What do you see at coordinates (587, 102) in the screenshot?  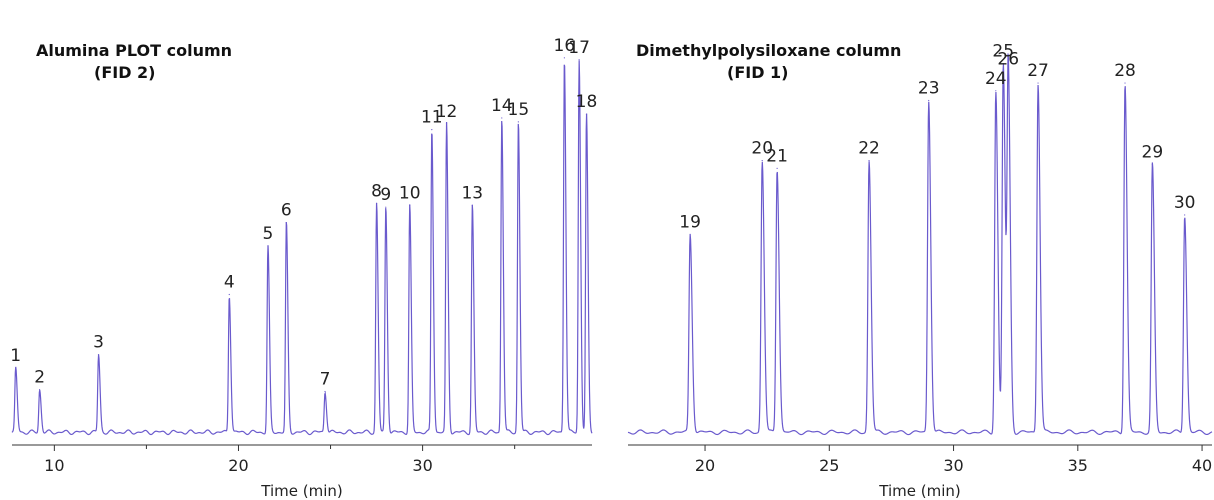 I see `peak-label-18: 18` at bounding box center [587, 102].